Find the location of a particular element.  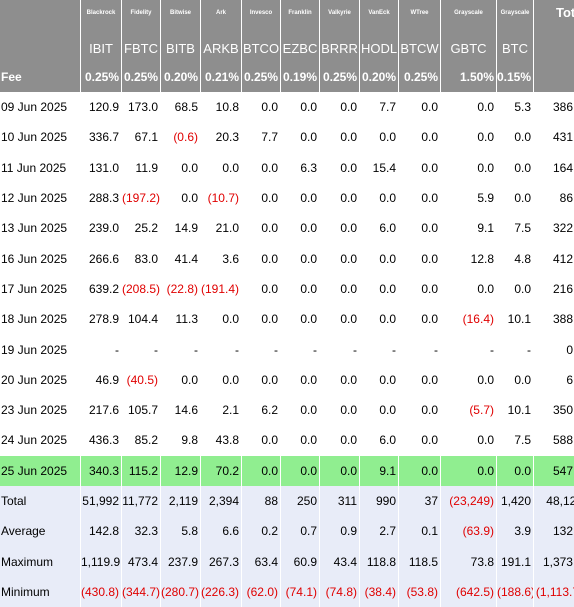

flow-value: 21.0 is located at coordinates (221, 228).